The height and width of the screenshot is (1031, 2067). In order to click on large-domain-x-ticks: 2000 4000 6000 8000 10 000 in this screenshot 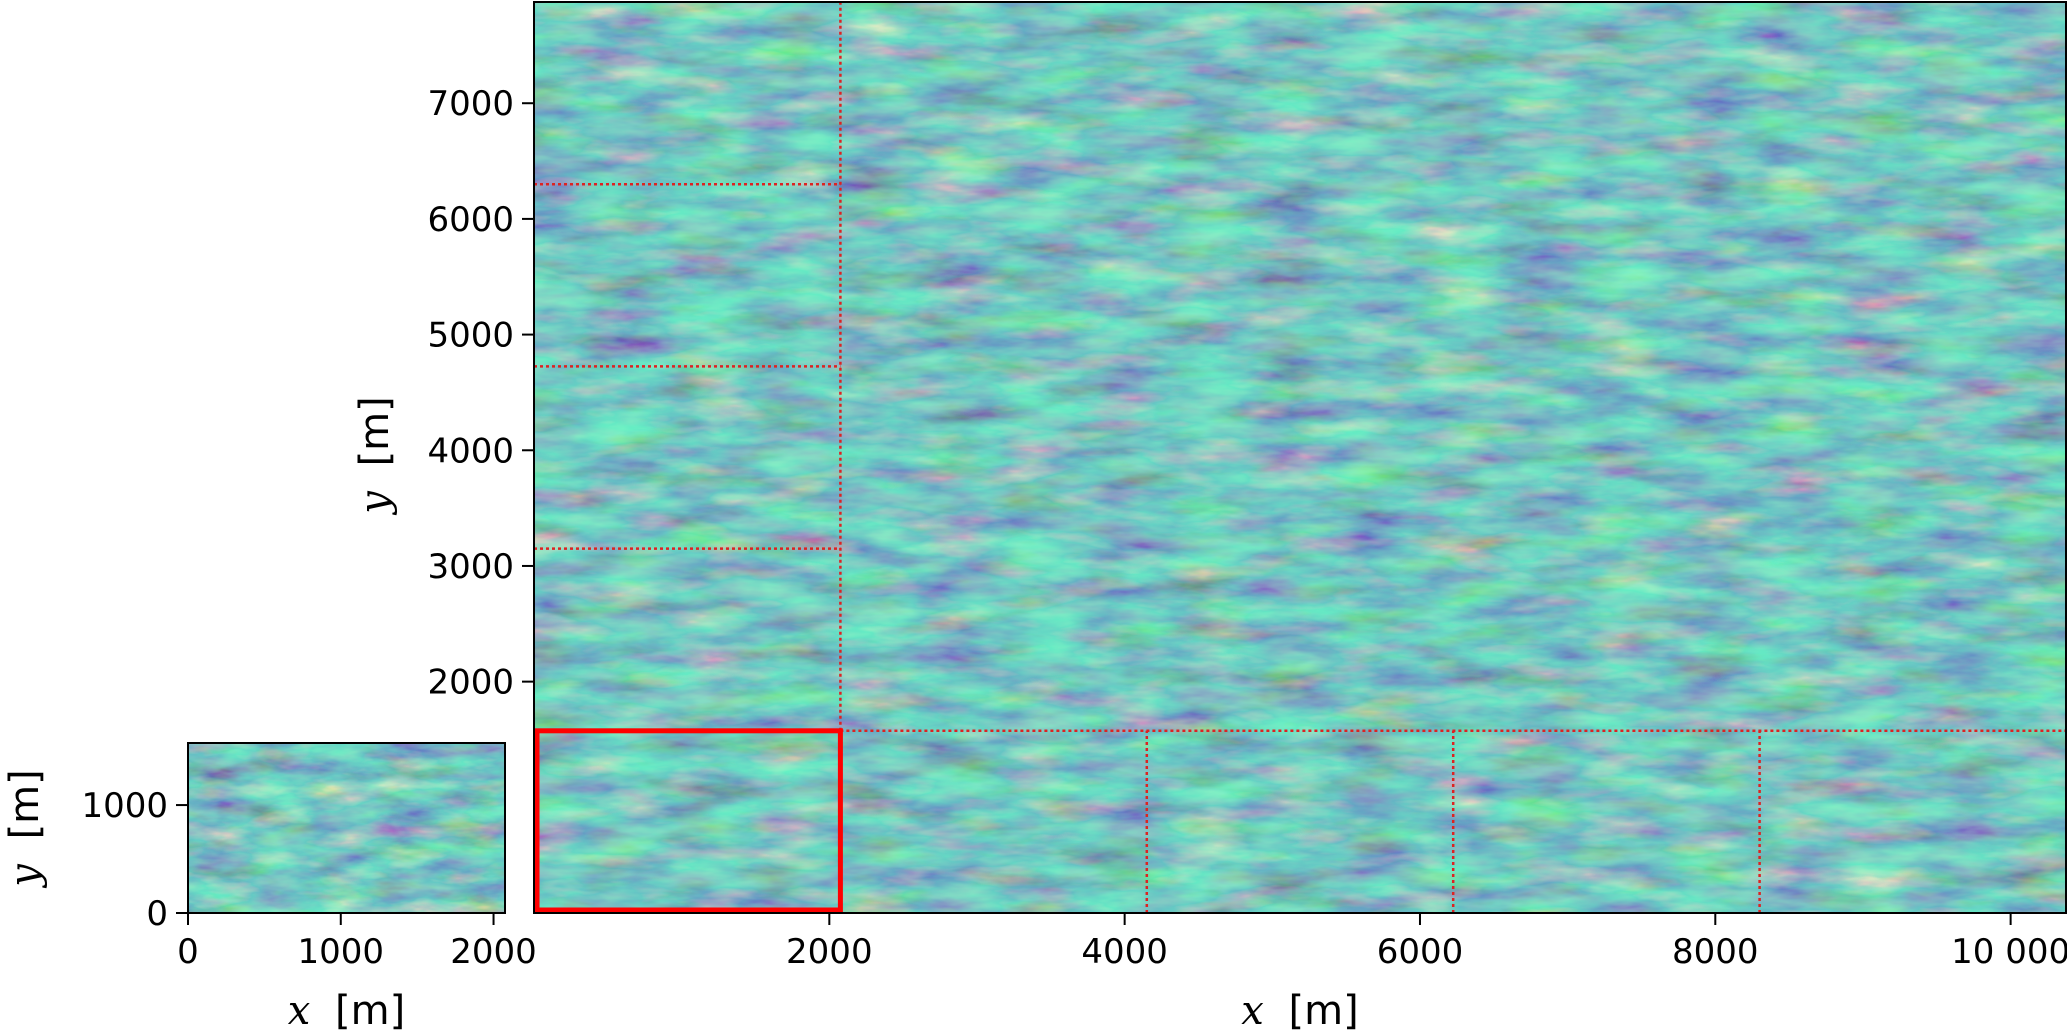, I will do `click(1426, 942)`.